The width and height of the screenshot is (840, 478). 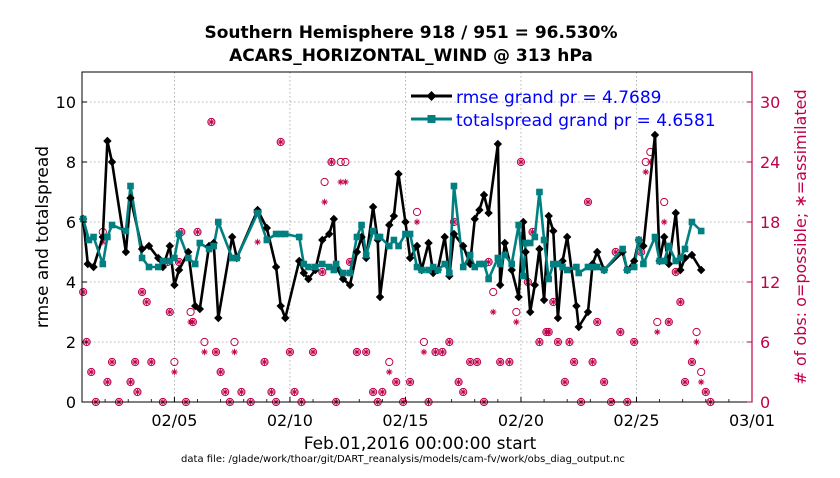 What do you see at coordinates (420, 444) in the screenshot?
I see `x-axis-label: Feb.01,2016 00:00:00 start` at bounding box center [420, 444].